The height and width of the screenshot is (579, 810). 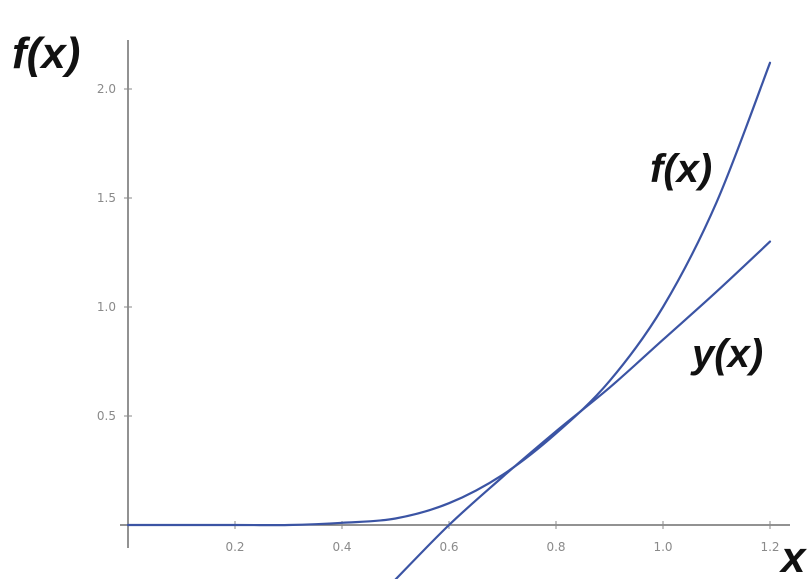 I want to click on x-tick-label: 0.4, so click(x=341, y=547).